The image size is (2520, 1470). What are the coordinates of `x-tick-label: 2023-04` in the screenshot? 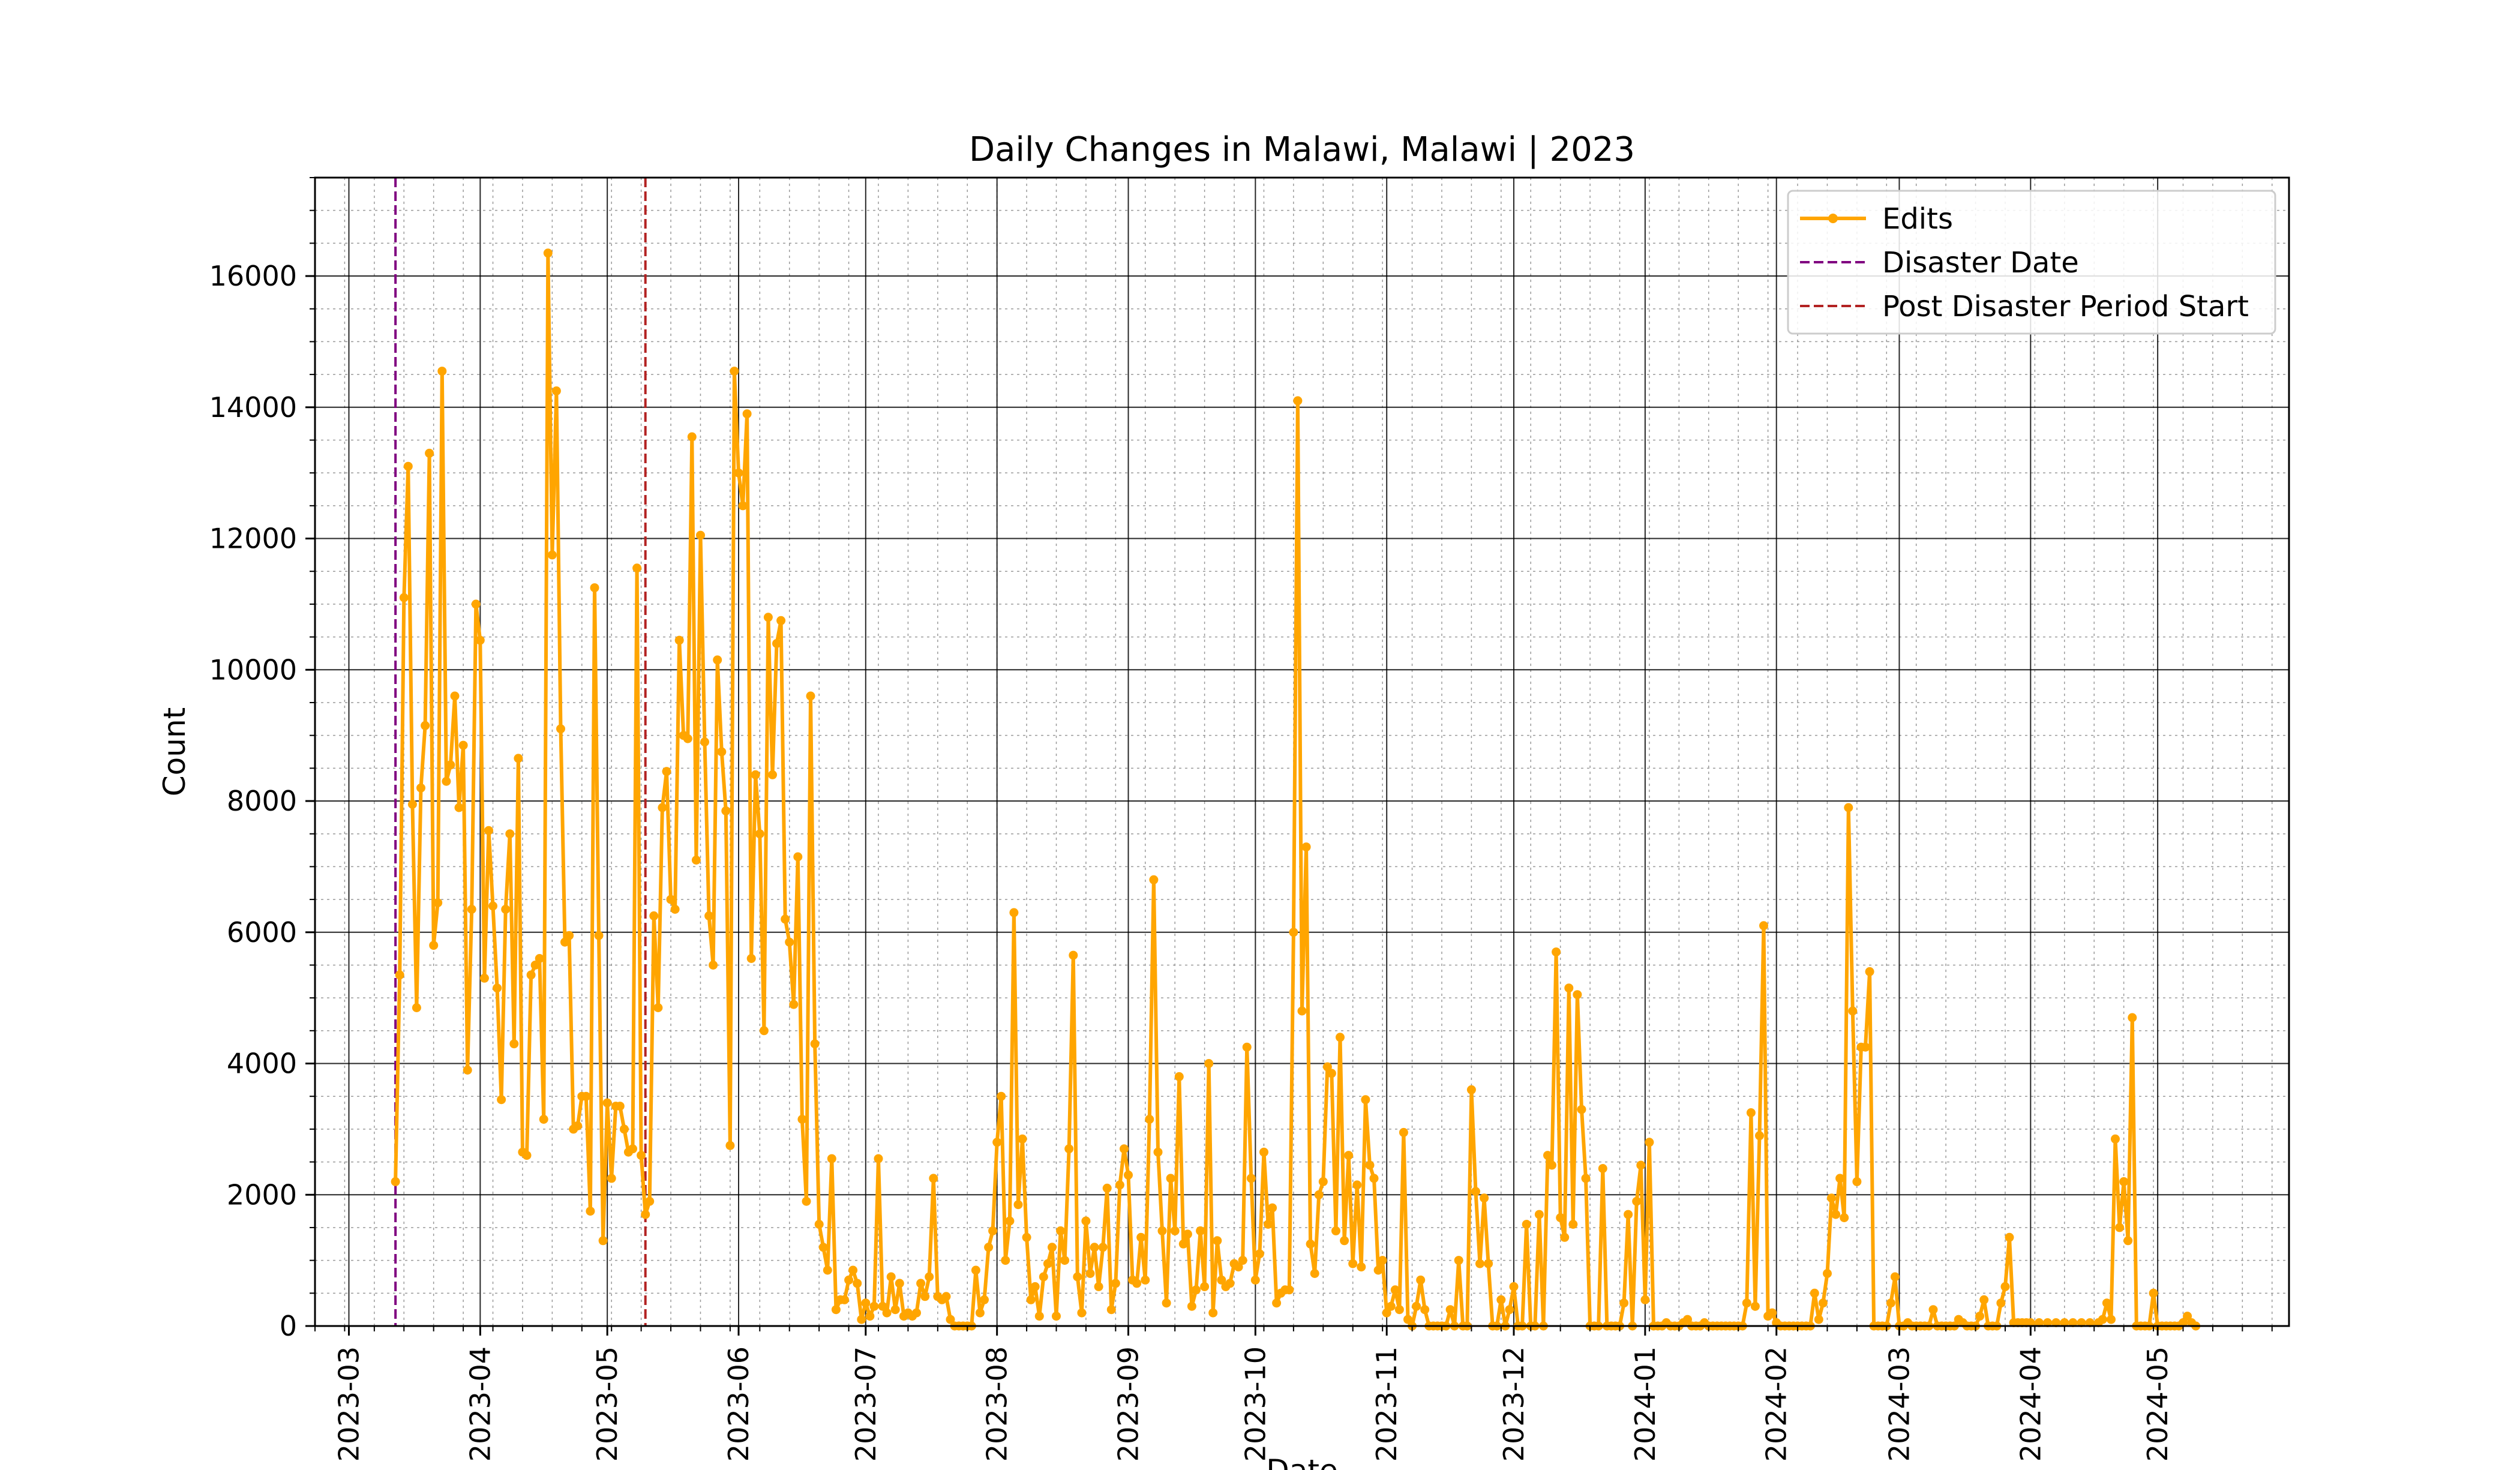 It's located at (480, 1404).